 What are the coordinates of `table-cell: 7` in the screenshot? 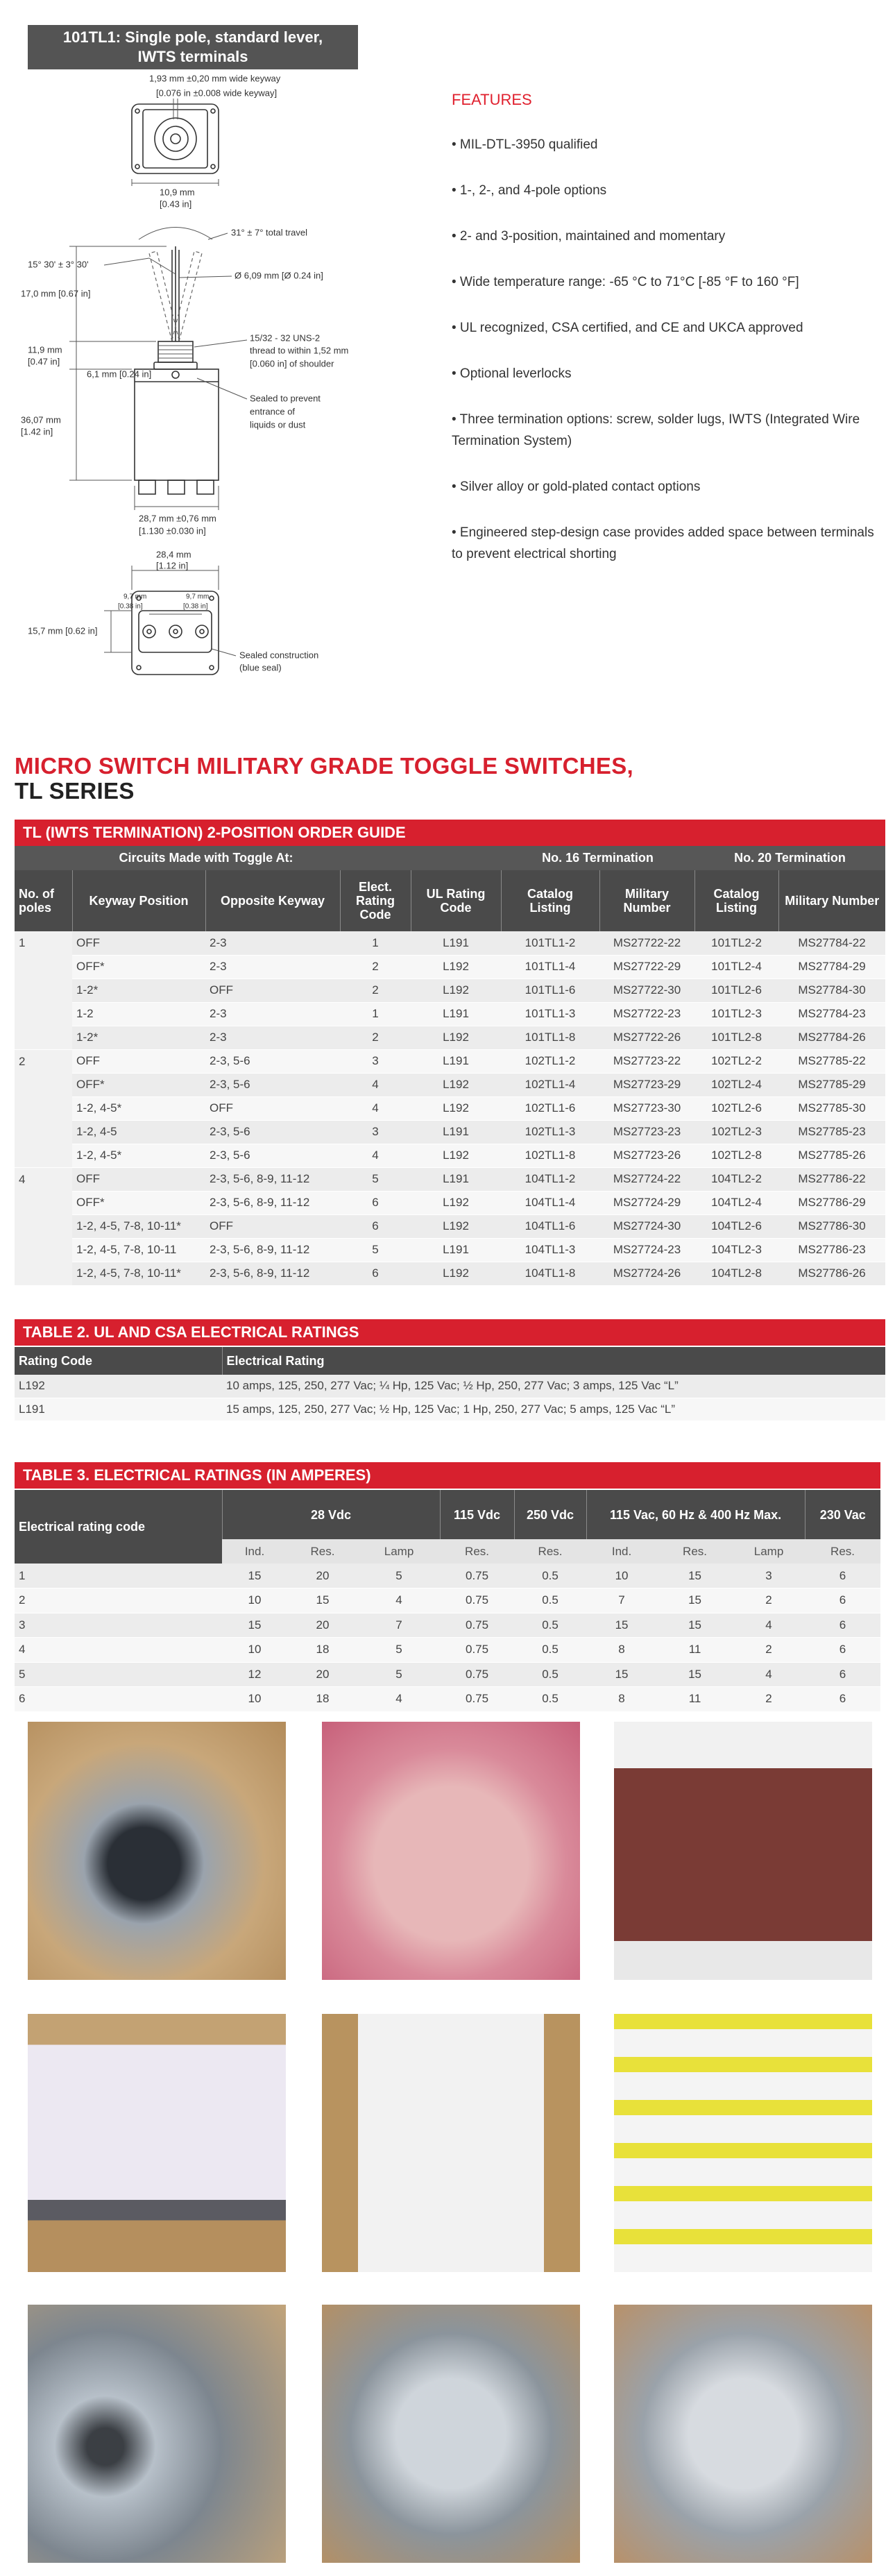 It's located at (399, 1625).